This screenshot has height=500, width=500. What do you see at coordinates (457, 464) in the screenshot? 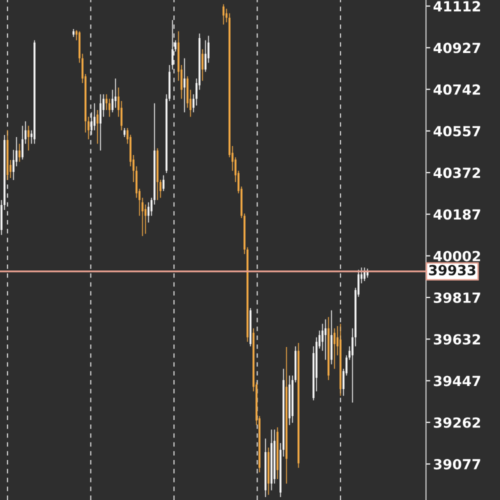
I see `y-tick-label: 39077` at bounding box center [457, 464].